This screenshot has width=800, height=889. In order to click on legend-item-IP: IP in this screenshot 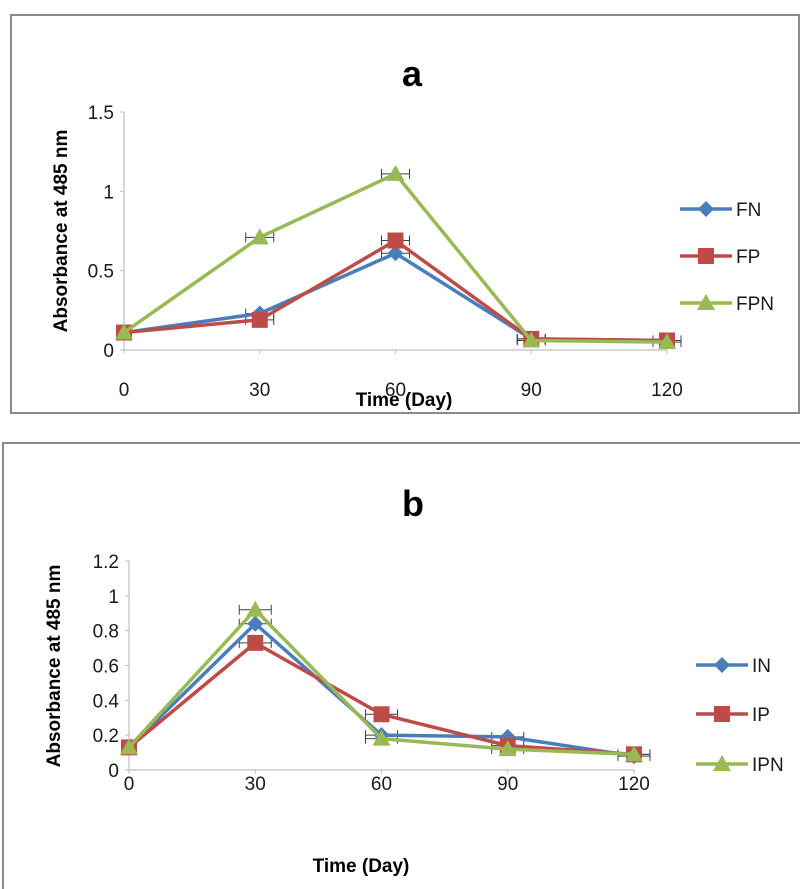, I will do `click(733, 715)`.